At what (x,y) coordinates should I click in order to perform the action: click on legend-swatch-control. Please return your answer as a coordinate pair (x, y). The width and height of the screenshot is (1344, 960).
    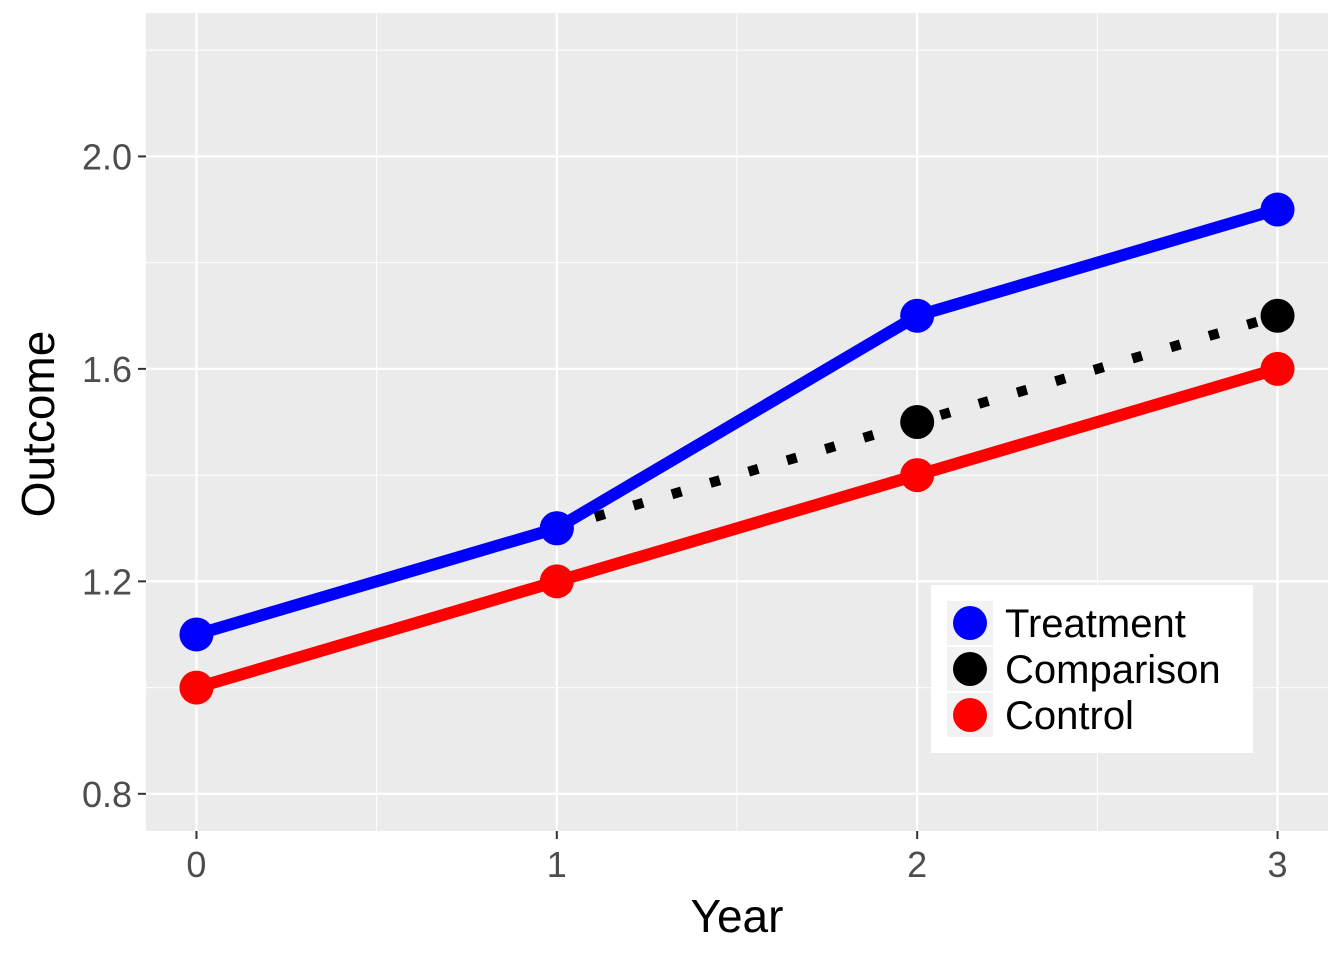
    Looking at the image, I should click on (970, 715).